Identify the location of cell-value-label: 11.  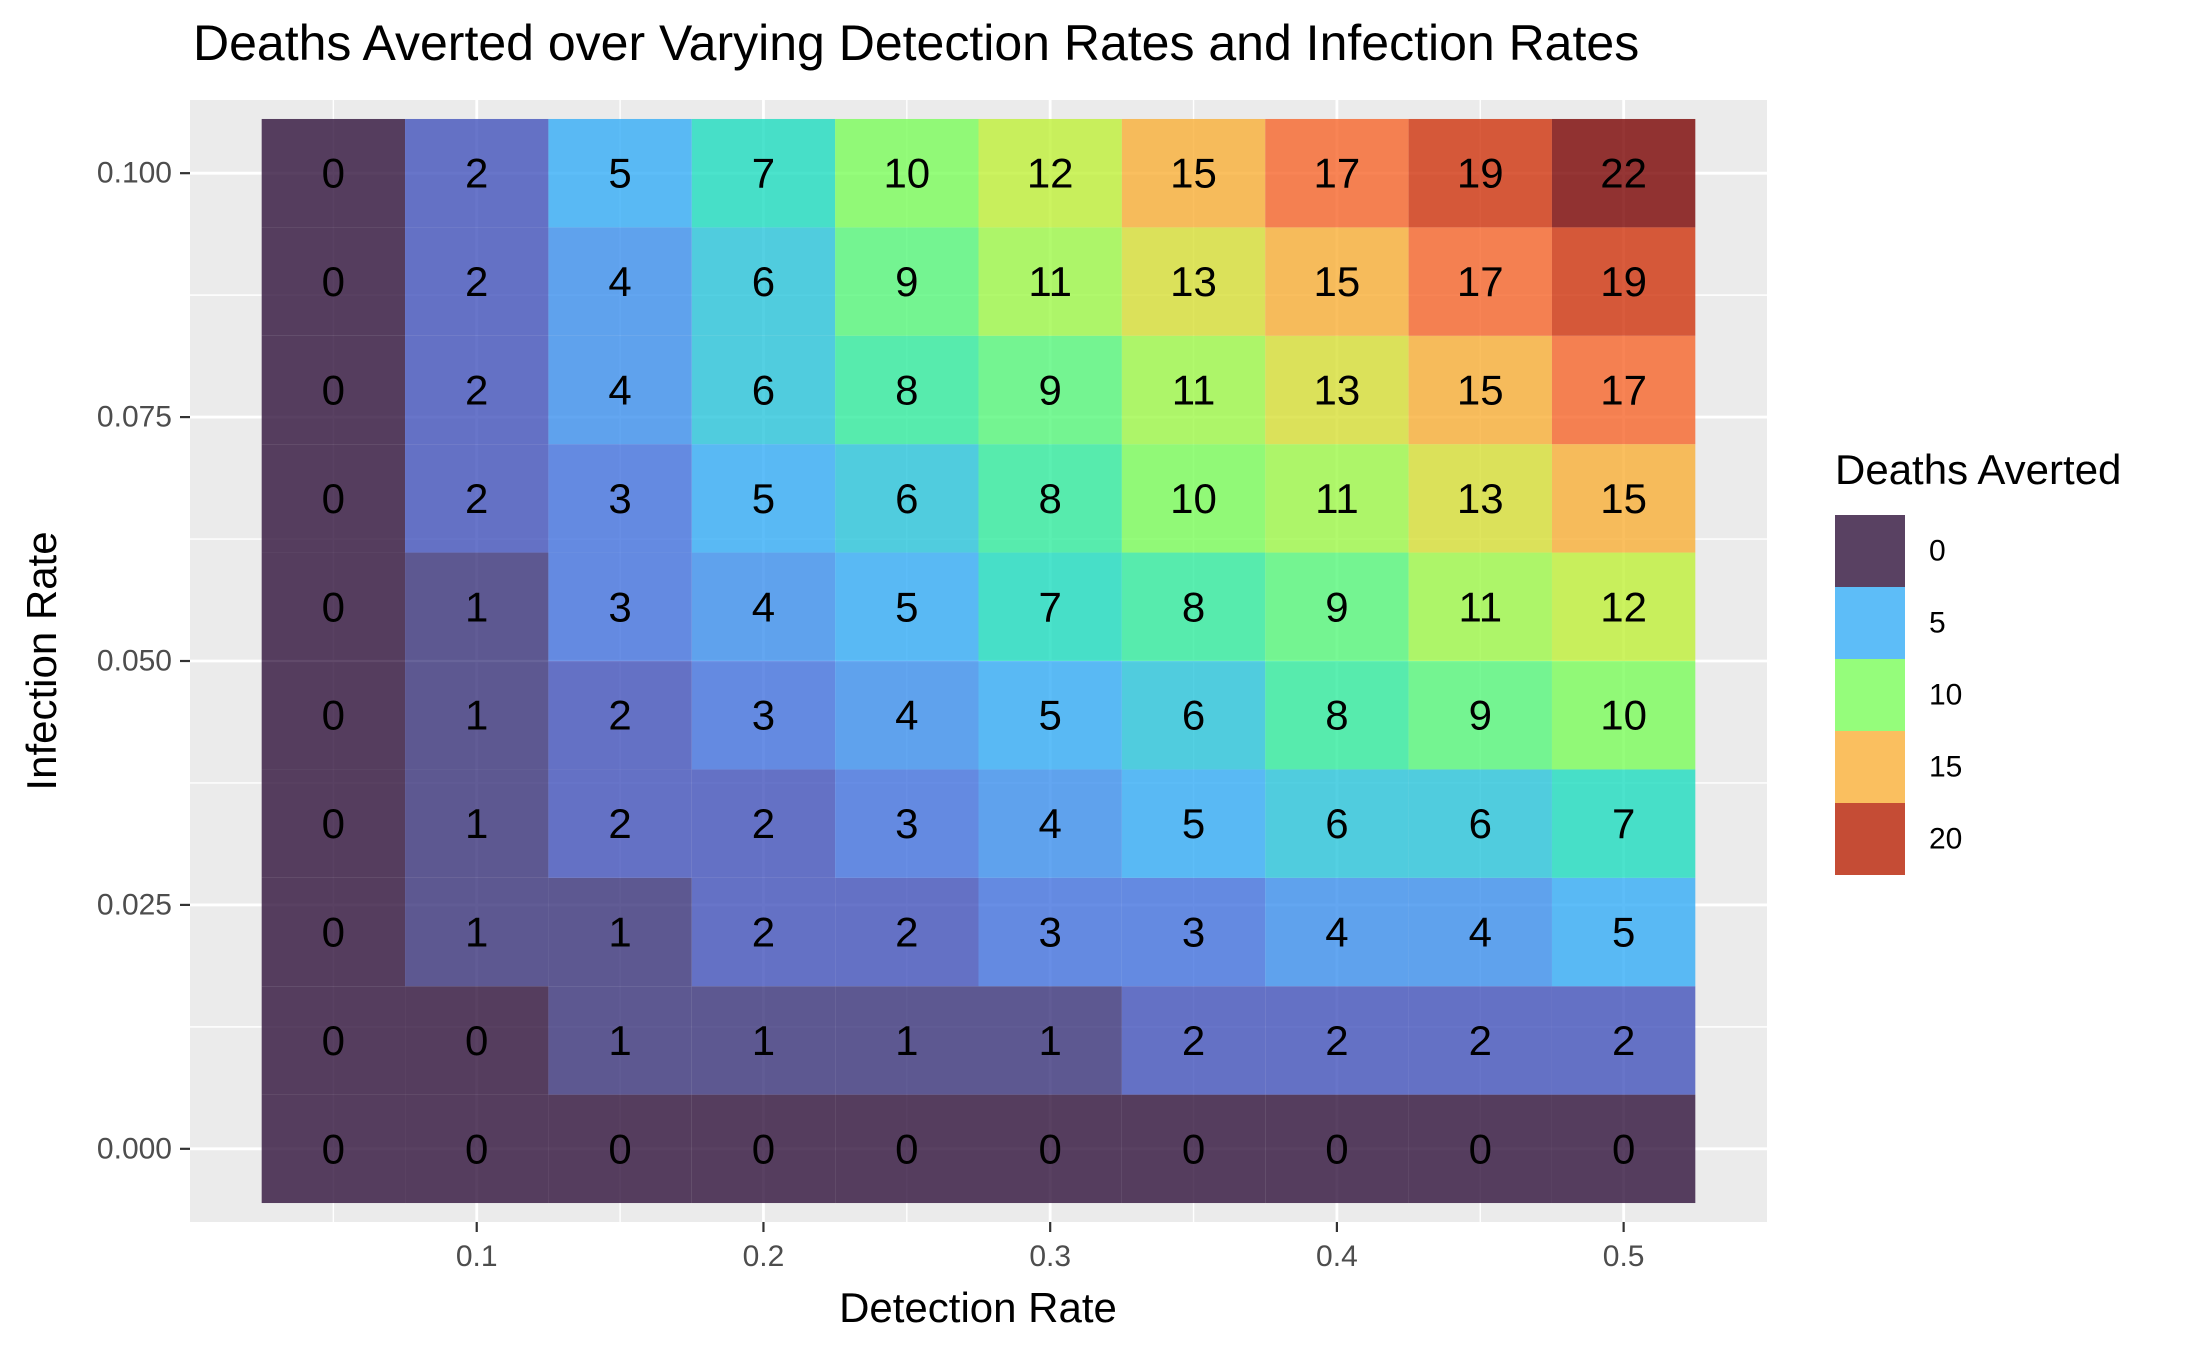
(1480, 606).